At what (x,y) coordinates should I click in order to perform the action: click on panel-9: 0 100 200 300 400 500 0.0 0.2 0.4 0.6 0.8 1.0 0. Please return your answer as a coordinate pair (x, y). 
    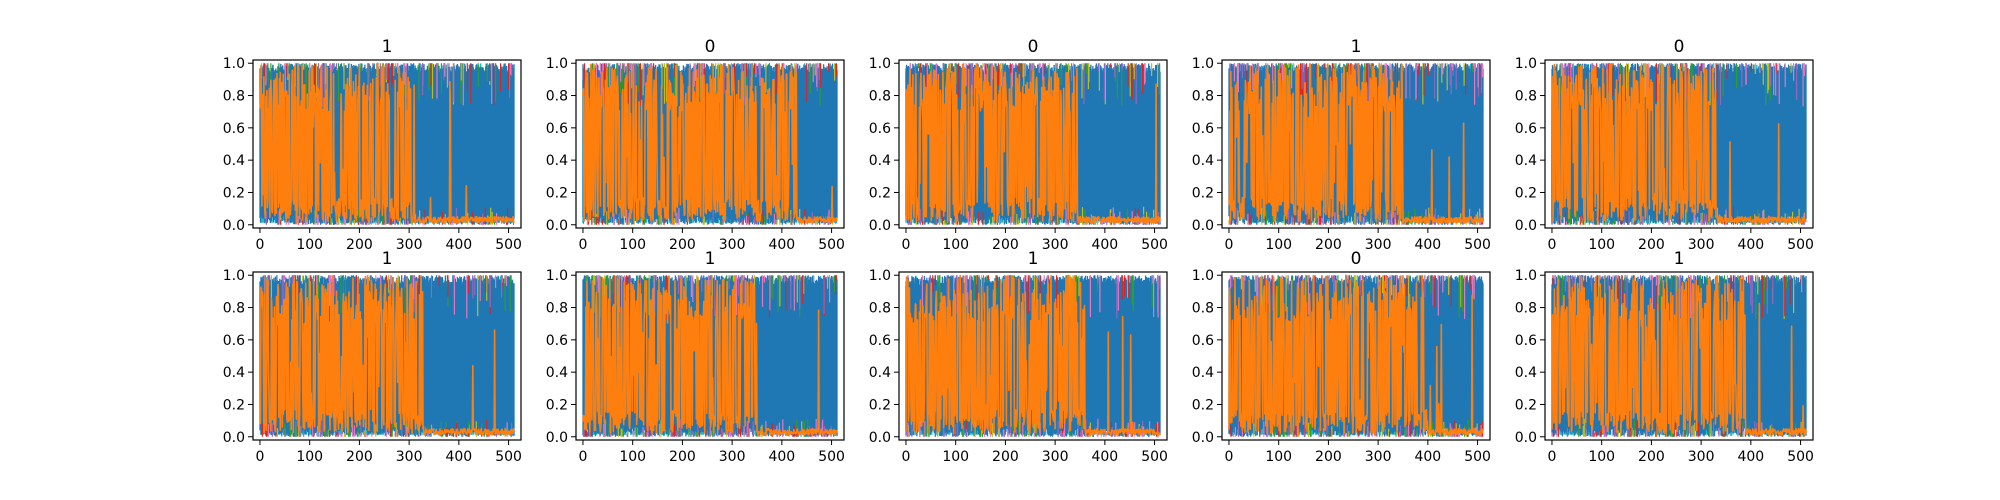
    Looking at the image, I should click on (1341, 357).